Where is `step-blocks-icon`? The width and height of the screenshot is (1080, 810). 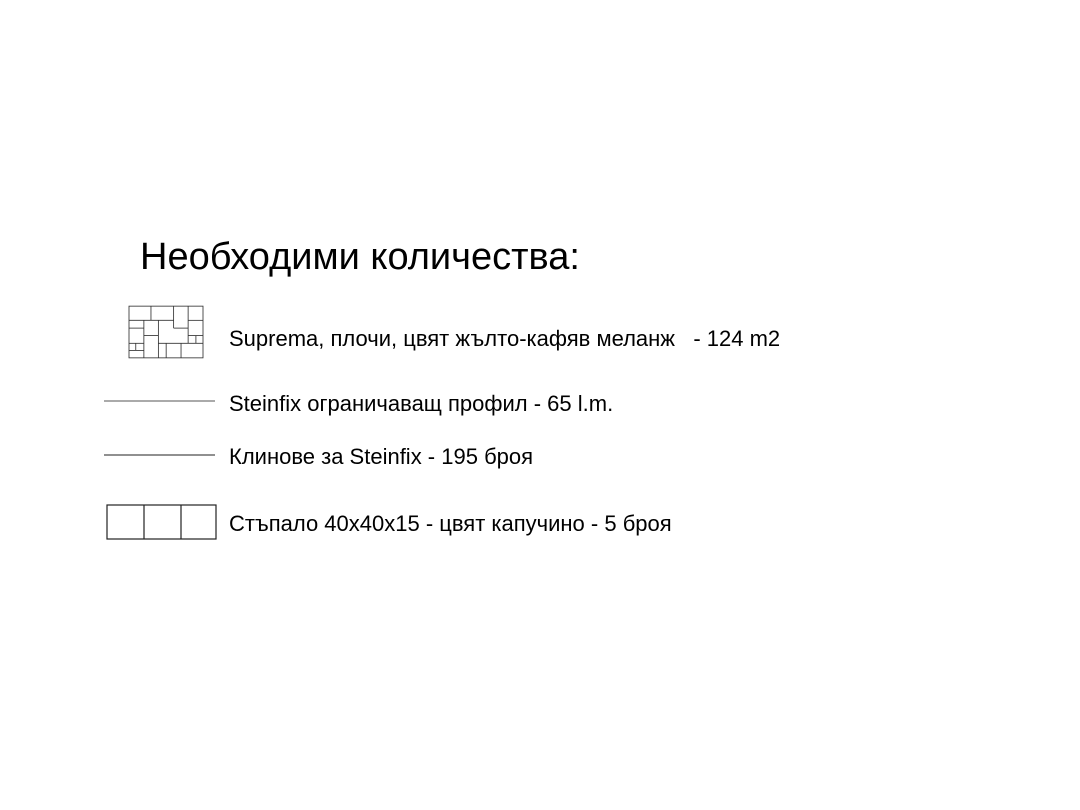
step-blocks-icon is located at coordinates (161, 522).